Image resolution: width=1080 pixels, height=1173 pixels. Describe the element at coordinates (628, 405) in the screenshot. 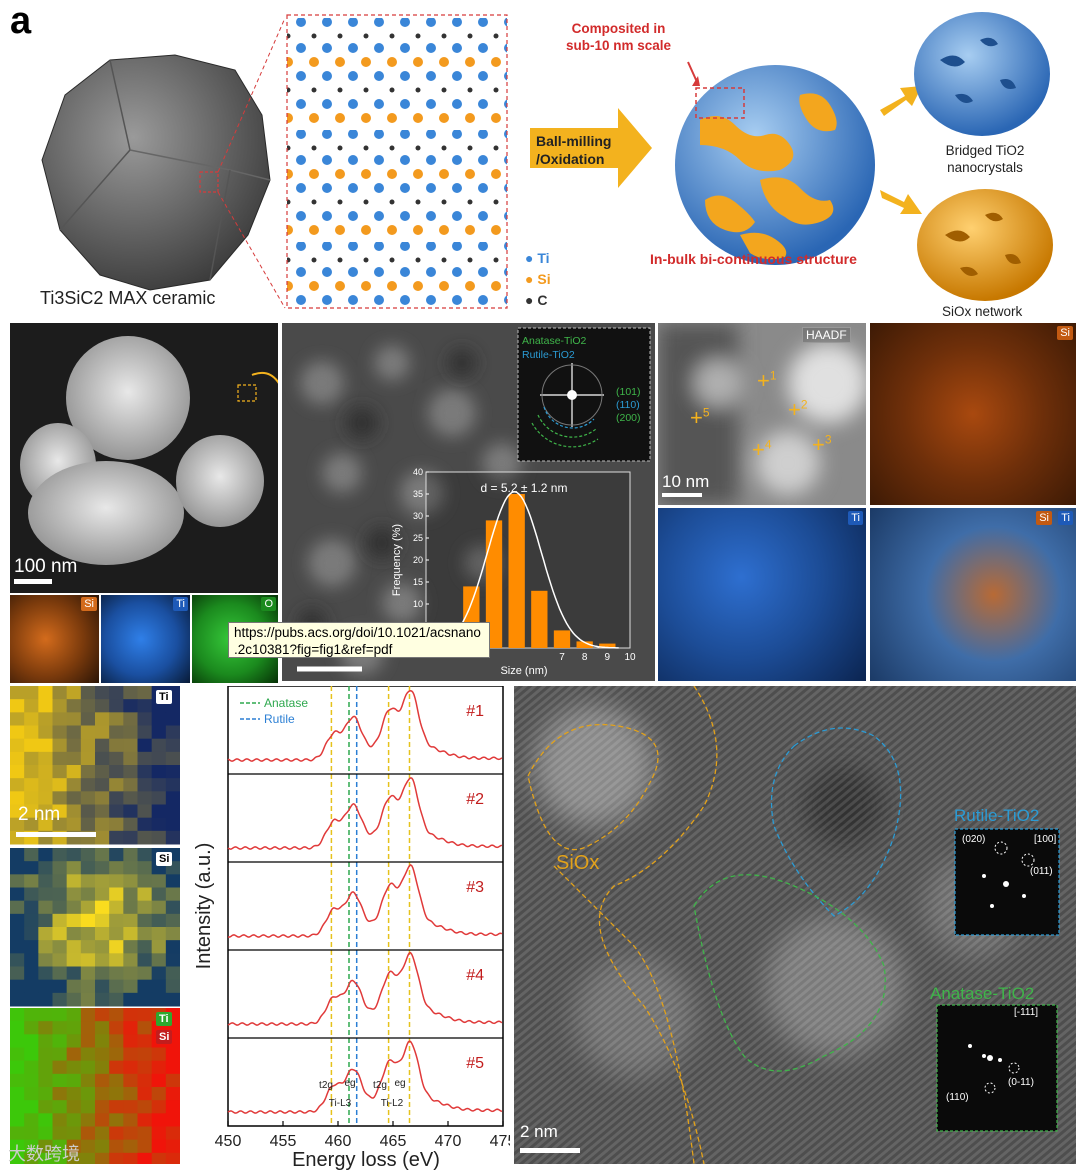

I see `saed-rings: (101) (110) (200)` at that location.